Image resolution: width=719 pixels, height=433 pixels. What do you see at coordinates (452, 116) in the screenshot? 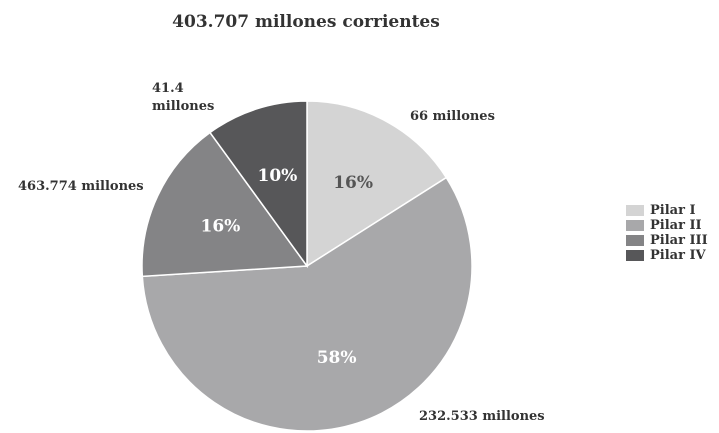
I see `value-label: 66 millones` at bounding box center [452, 116].